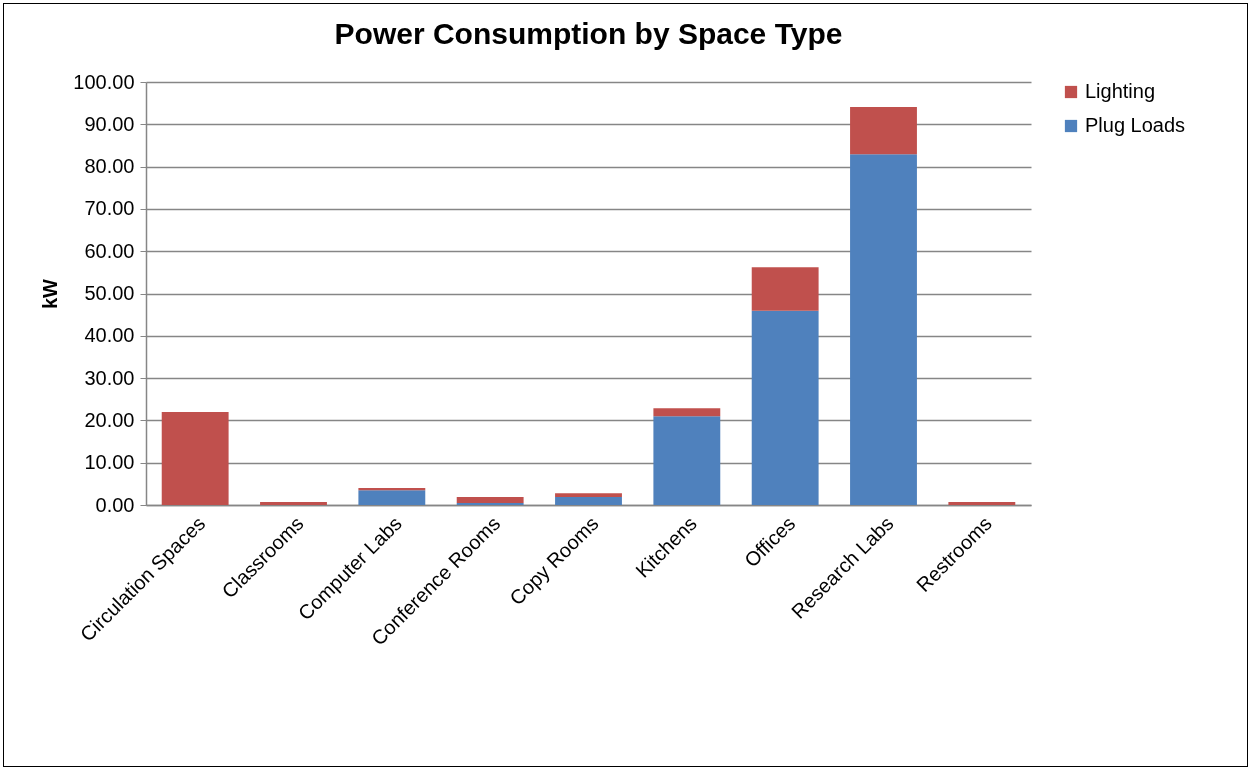 The height and width of the screenshot is (771, 1253). Describe the element at coordinates (109, 293) in the screenshot. I see `y-tick-label: 50.00` at that location.